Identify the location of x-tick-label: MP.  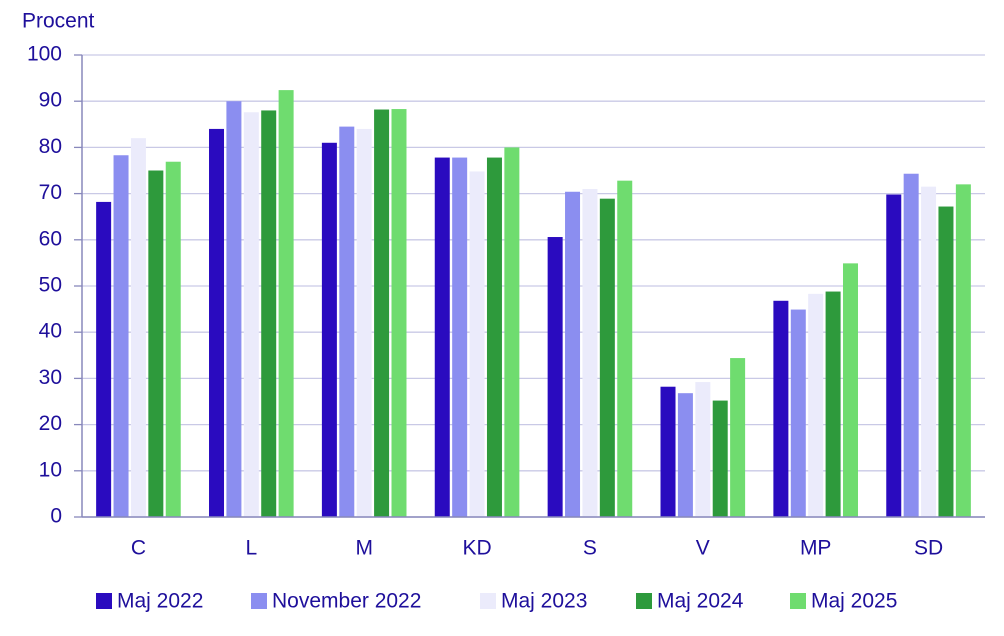
(816, 548).